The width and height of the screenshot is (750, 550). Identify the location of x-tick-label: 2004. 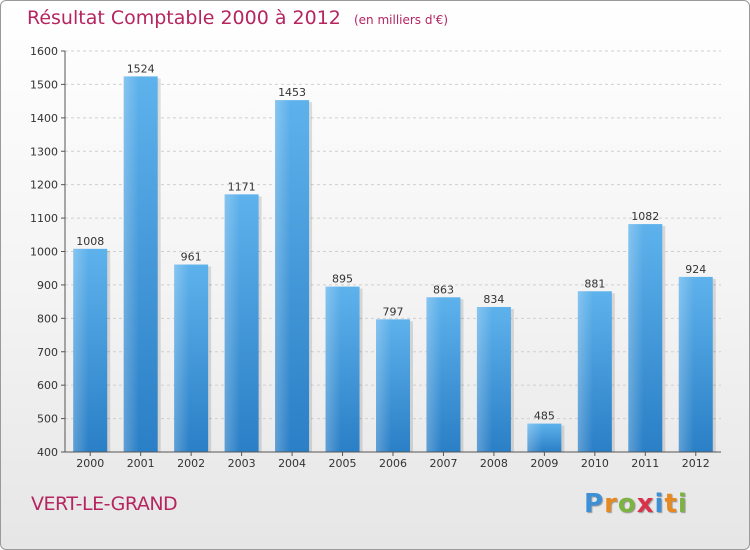
(292, 463).